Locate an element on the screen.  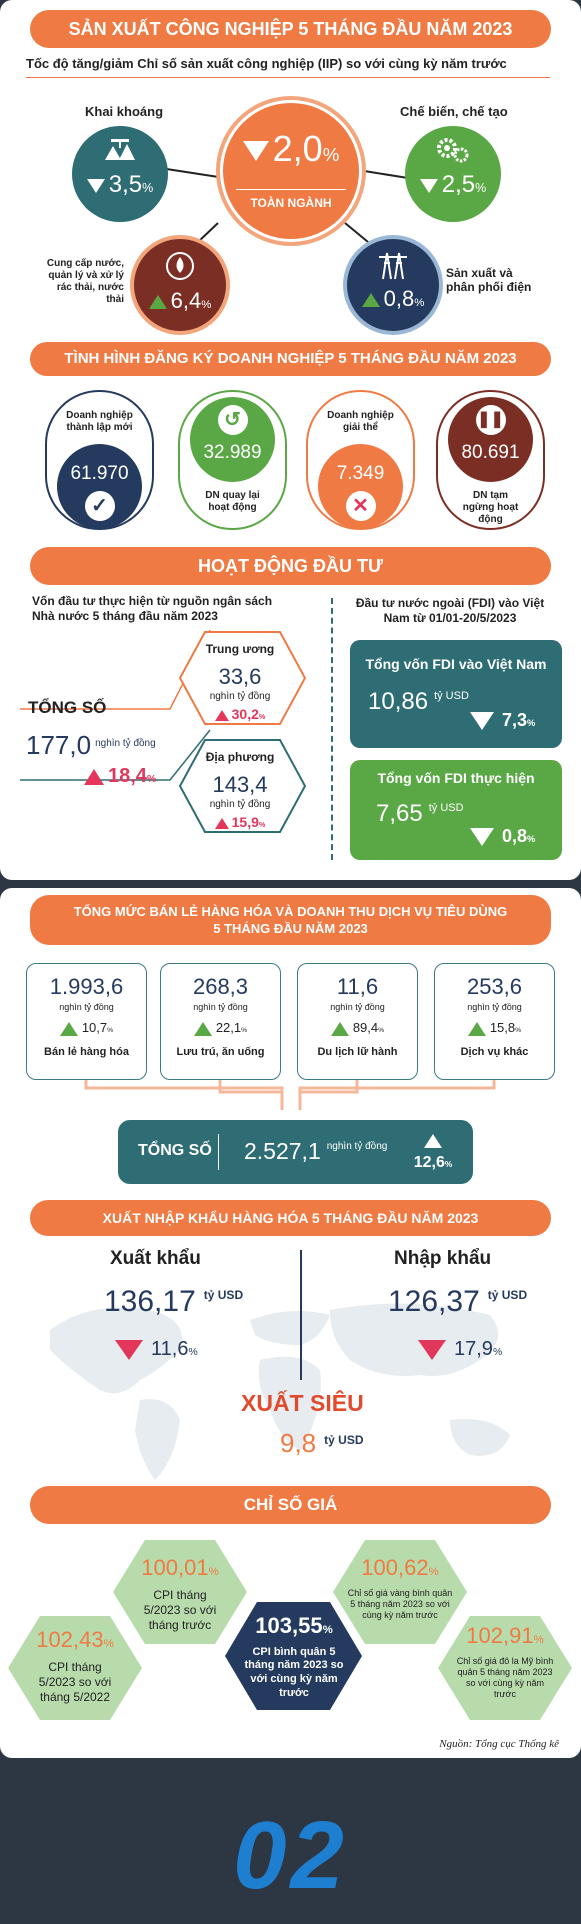
enterprise-paused-circle: ❚❚ 80.691 is located at coordinates (490, 439).